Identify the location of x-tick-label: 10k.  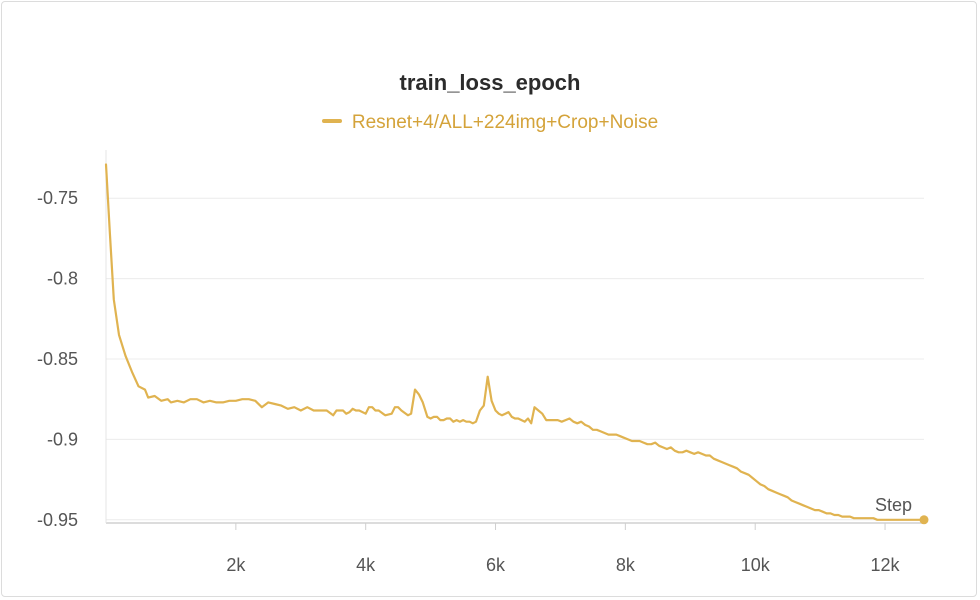
(756, 565).